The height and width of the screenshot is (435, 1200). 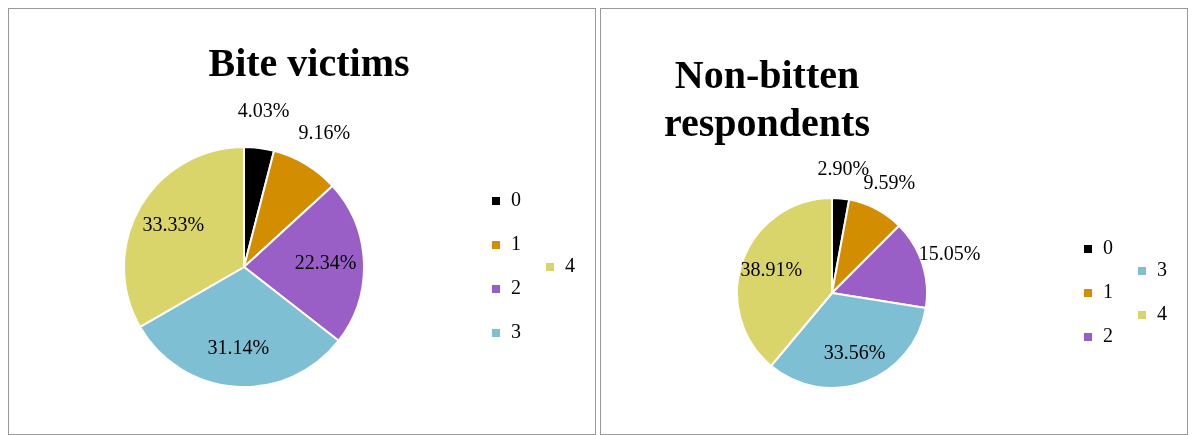 What do you see at coordinates (767, 99) in the screenshot?
I see `chart-title: Non-bitten respondents` at bounding box center [767, 99].